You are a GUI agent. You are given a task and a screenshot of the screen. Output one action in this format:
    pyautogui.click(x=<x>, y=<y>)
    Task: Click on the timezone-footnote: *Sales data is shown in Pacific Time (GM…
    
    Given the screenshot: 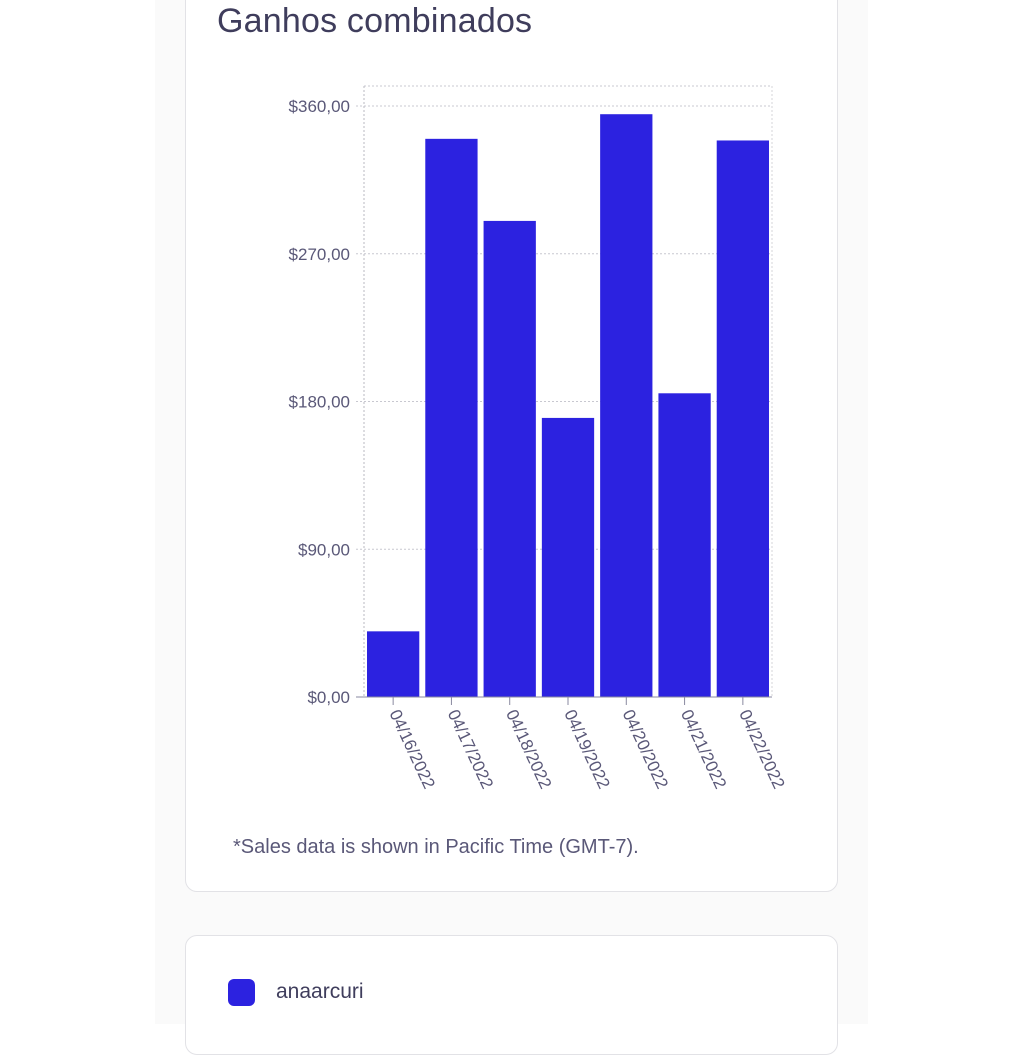 What is the action you would take?
    pyautogui.click(x=436, y=847)
    